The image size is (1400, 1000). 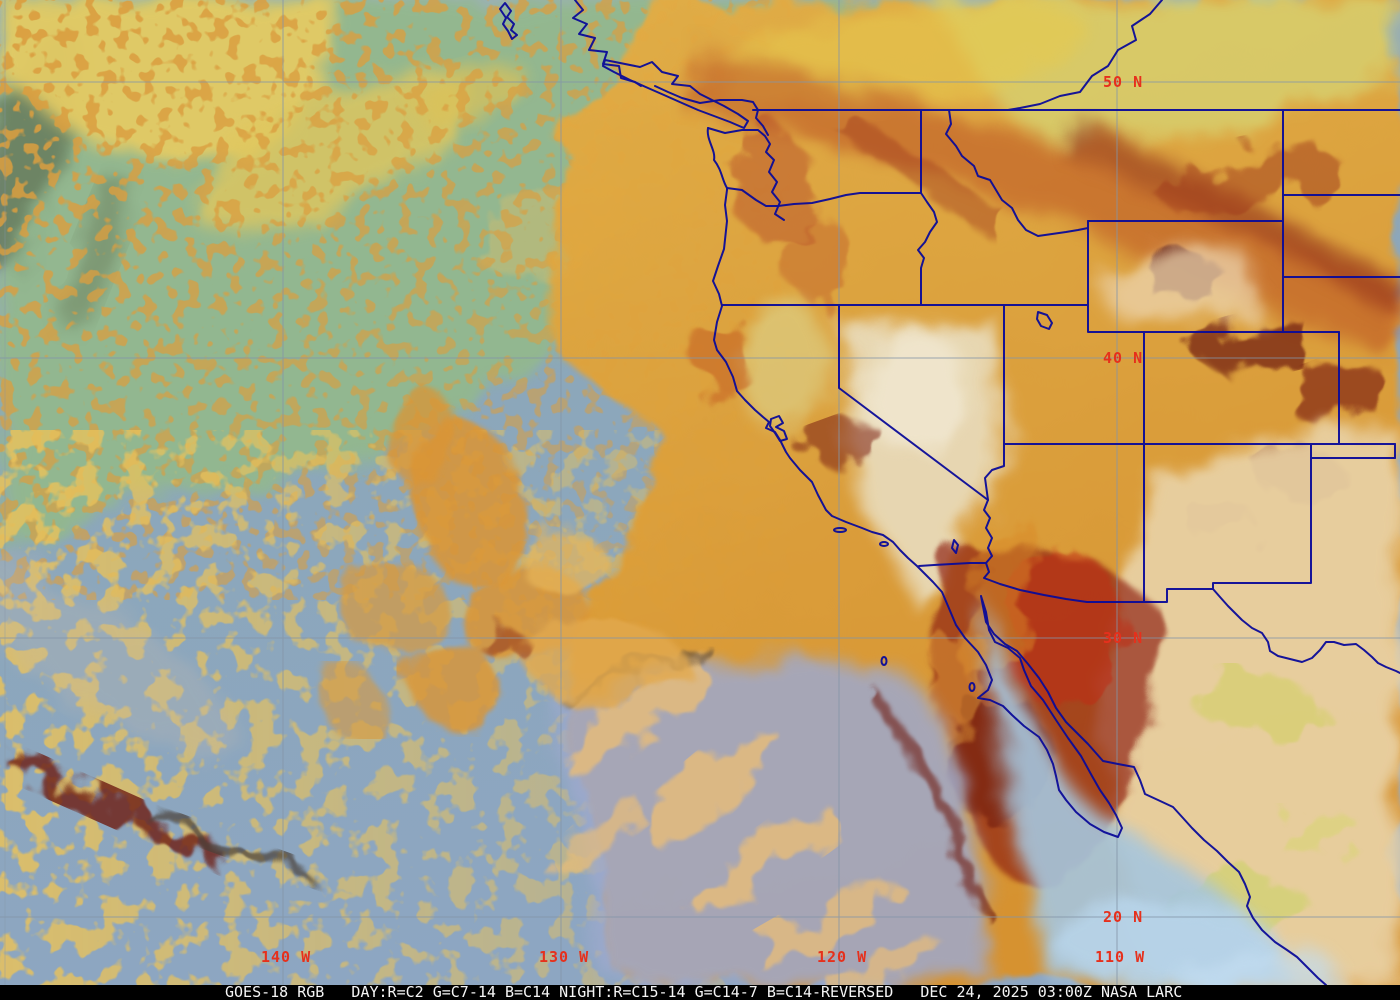 I want to click on gray-wedge, so click(x=120, y=655).